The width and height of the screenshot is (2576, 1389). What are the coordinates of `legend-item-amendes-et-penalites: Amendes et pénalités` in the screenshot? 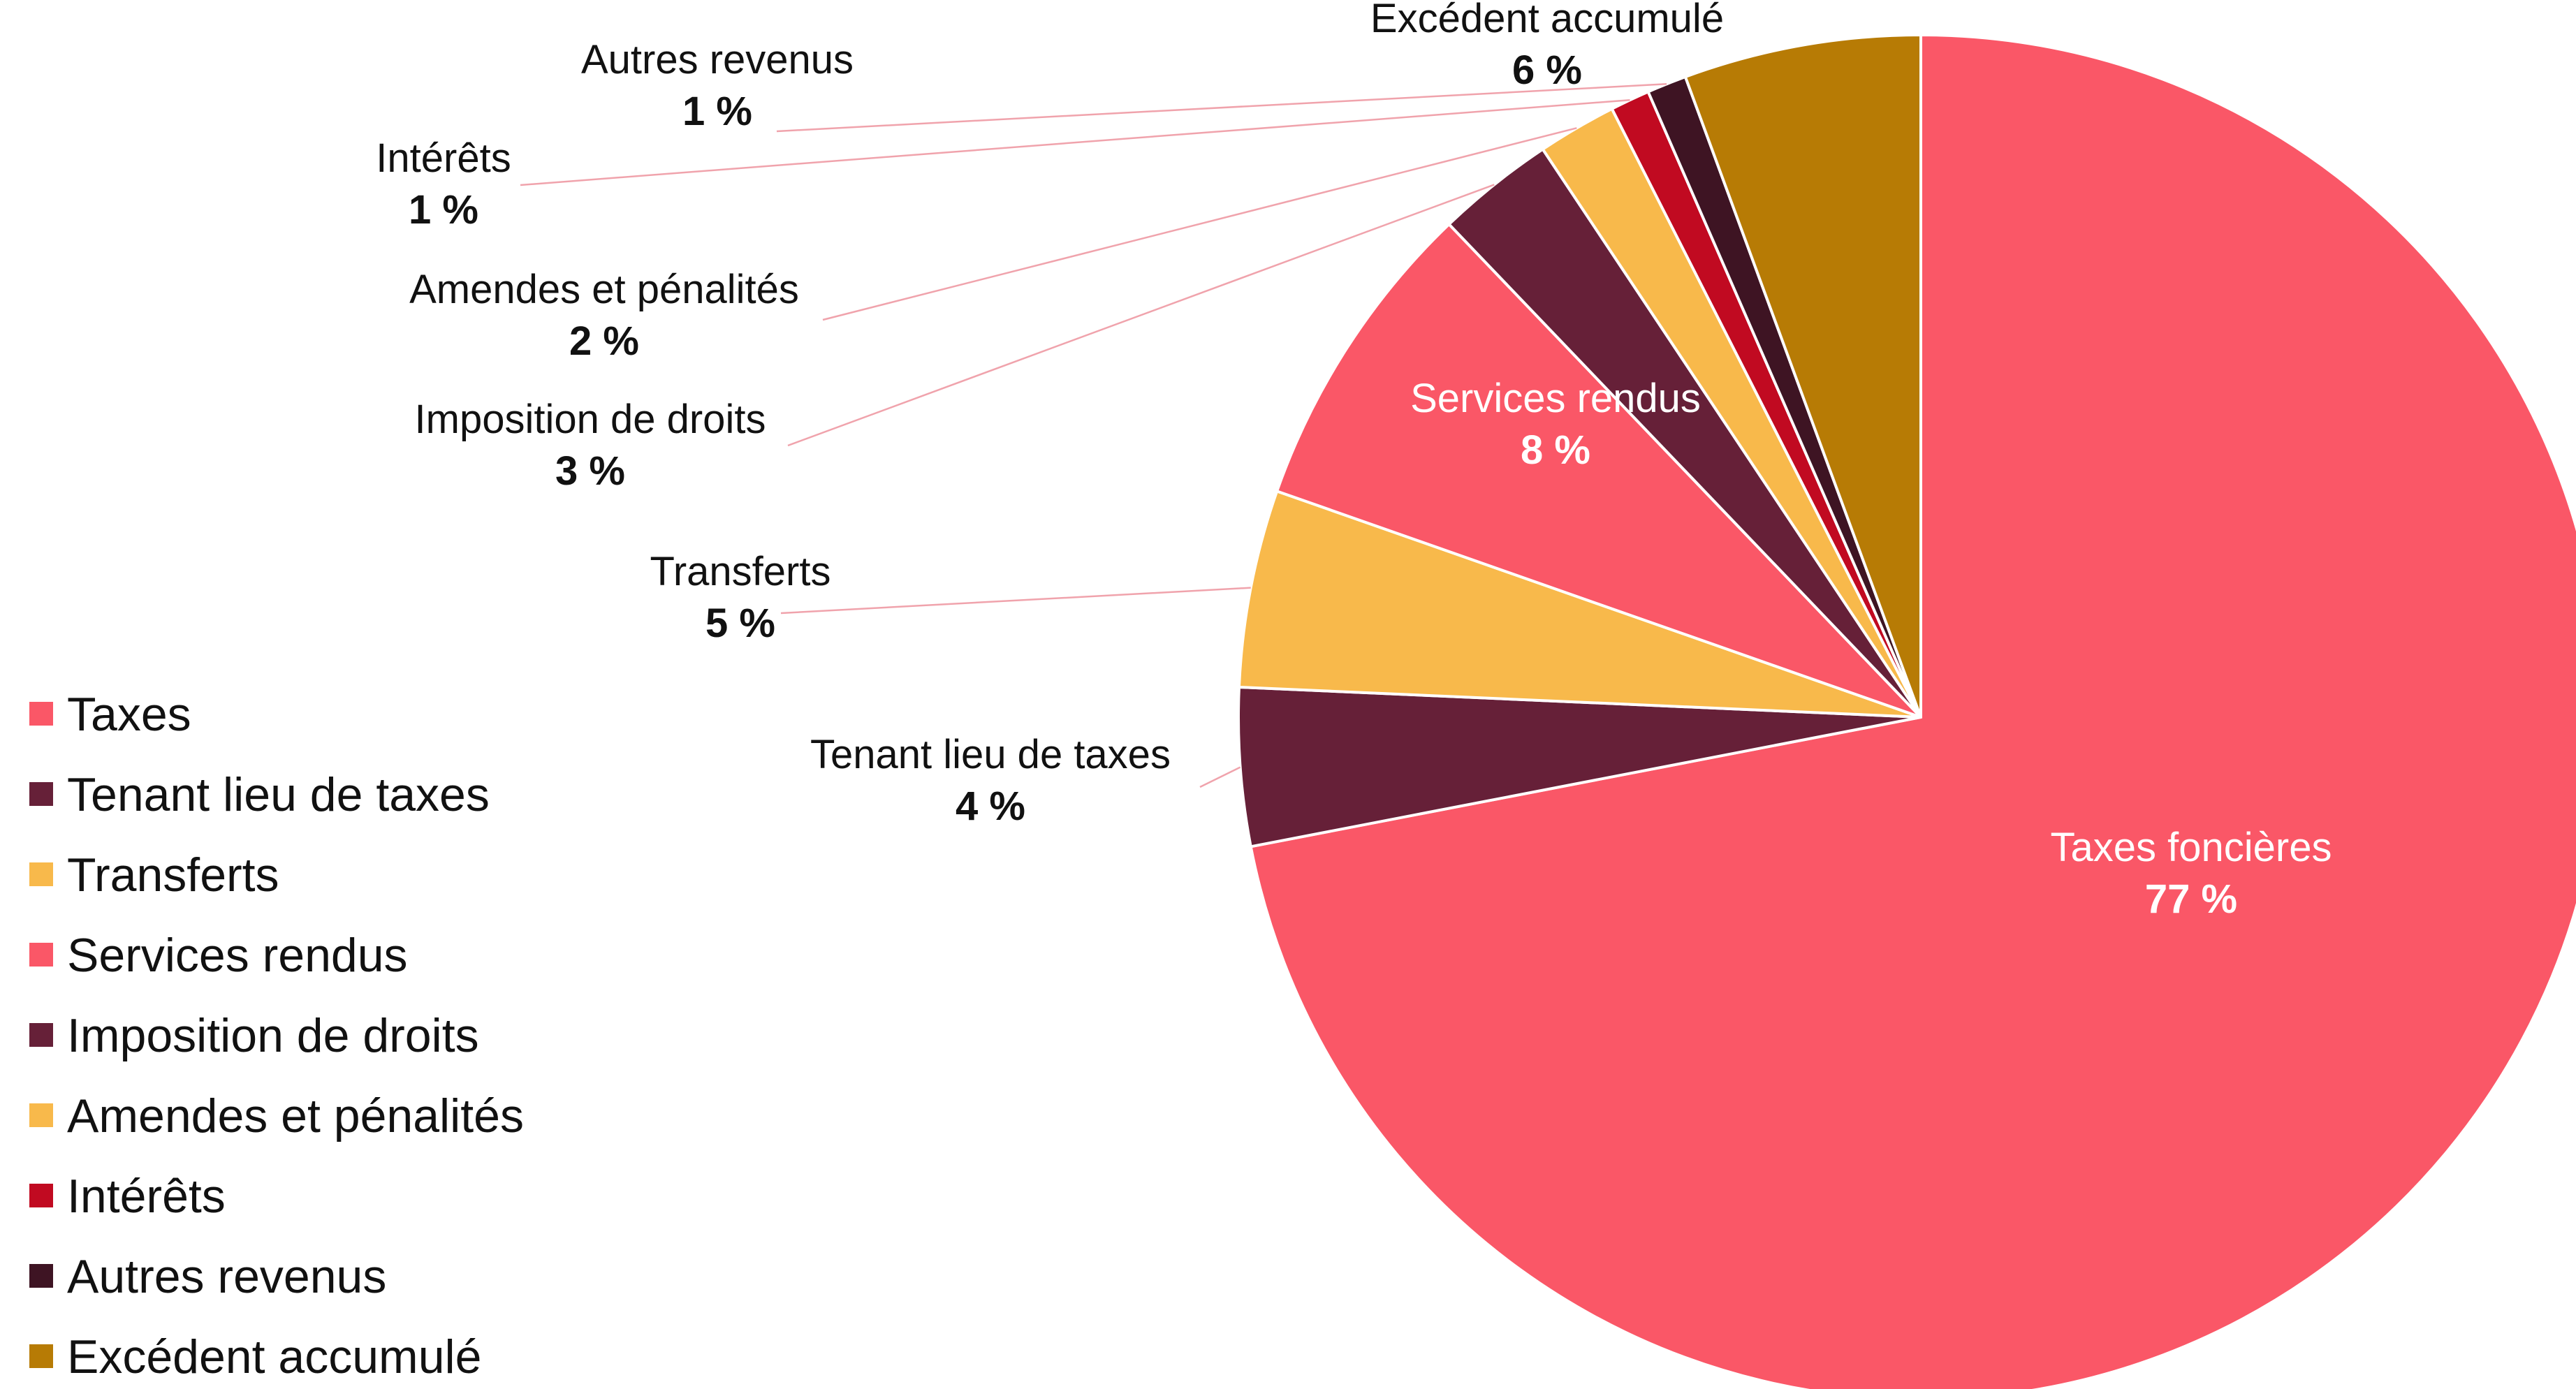 It's located at (276, 1115).